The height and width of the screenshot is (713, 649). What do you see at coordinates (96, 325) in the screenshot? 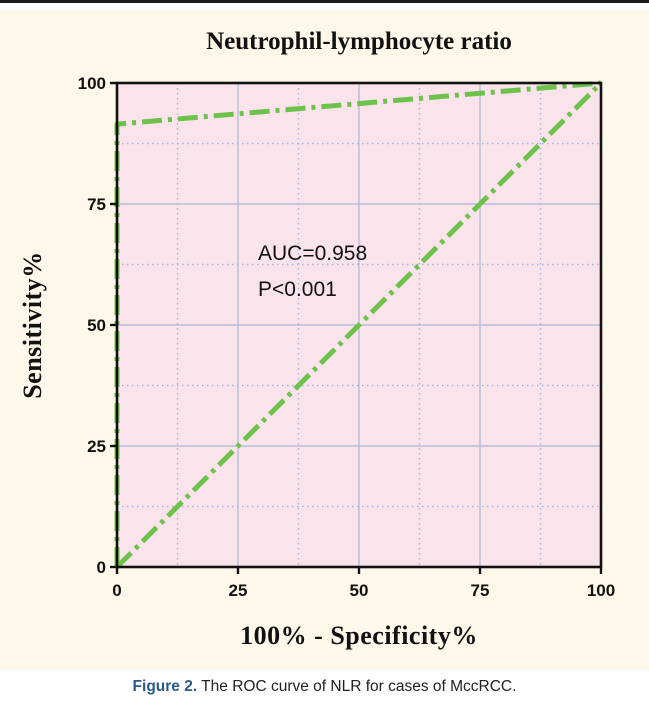
I see `y-tick-label: 50` at bounding box center [96, 325].